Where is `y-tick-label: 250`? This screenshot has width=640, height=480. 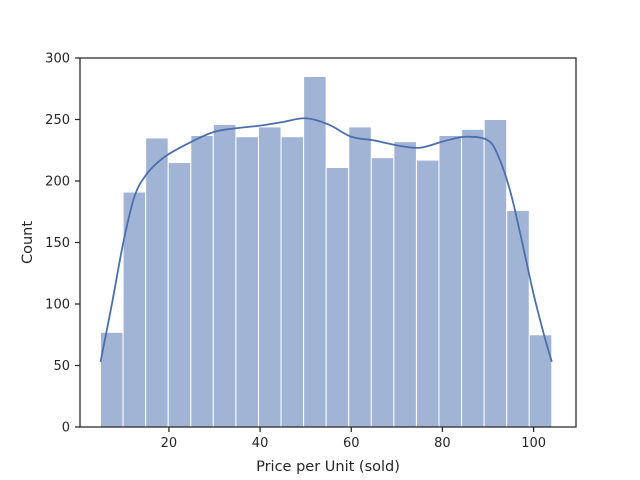
y-tick-label: 250 is located at coordinates (57, 120).